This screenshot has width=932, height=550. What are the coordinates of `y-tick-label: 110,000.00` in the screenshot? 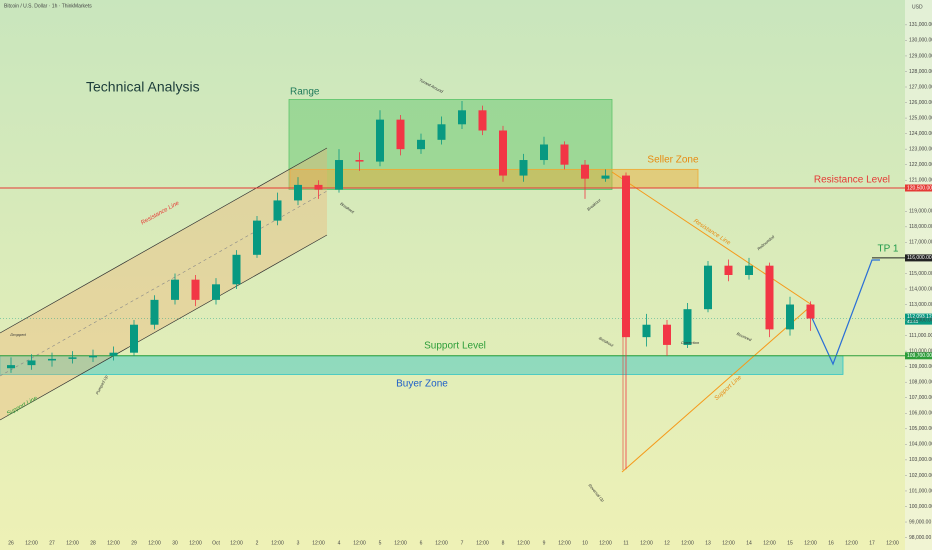 It's located at (920, 351).